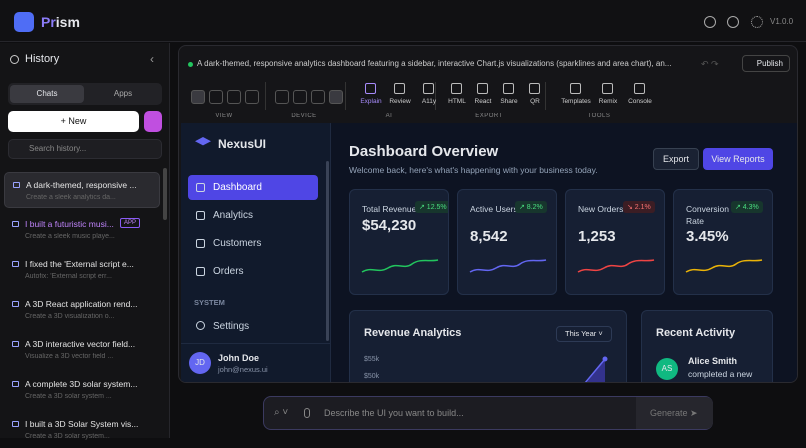 This screenshot has width=806, height=448. What do you see at coordinates (256, 343) in the screenshot?
I see `divider` at bounding box center [256, 343].